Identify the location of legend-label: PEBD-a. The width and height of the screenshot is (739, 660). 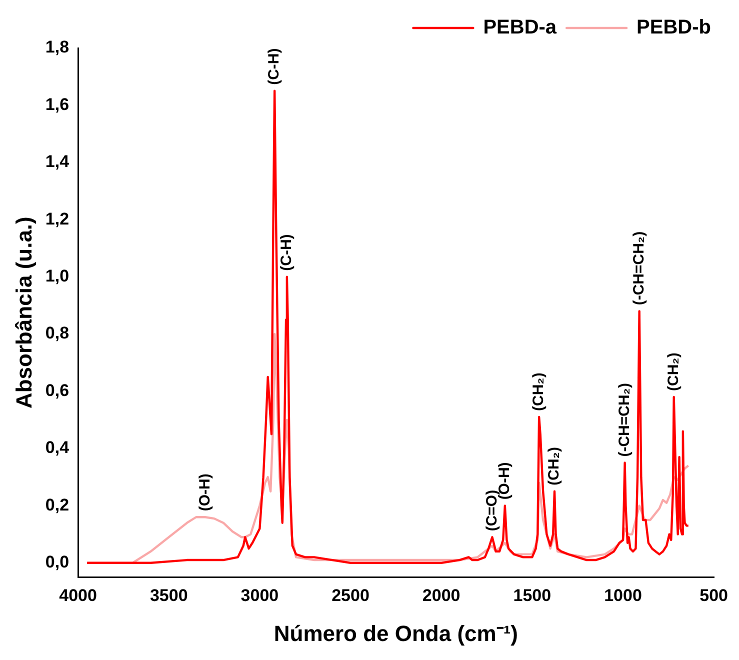
(520, 27).